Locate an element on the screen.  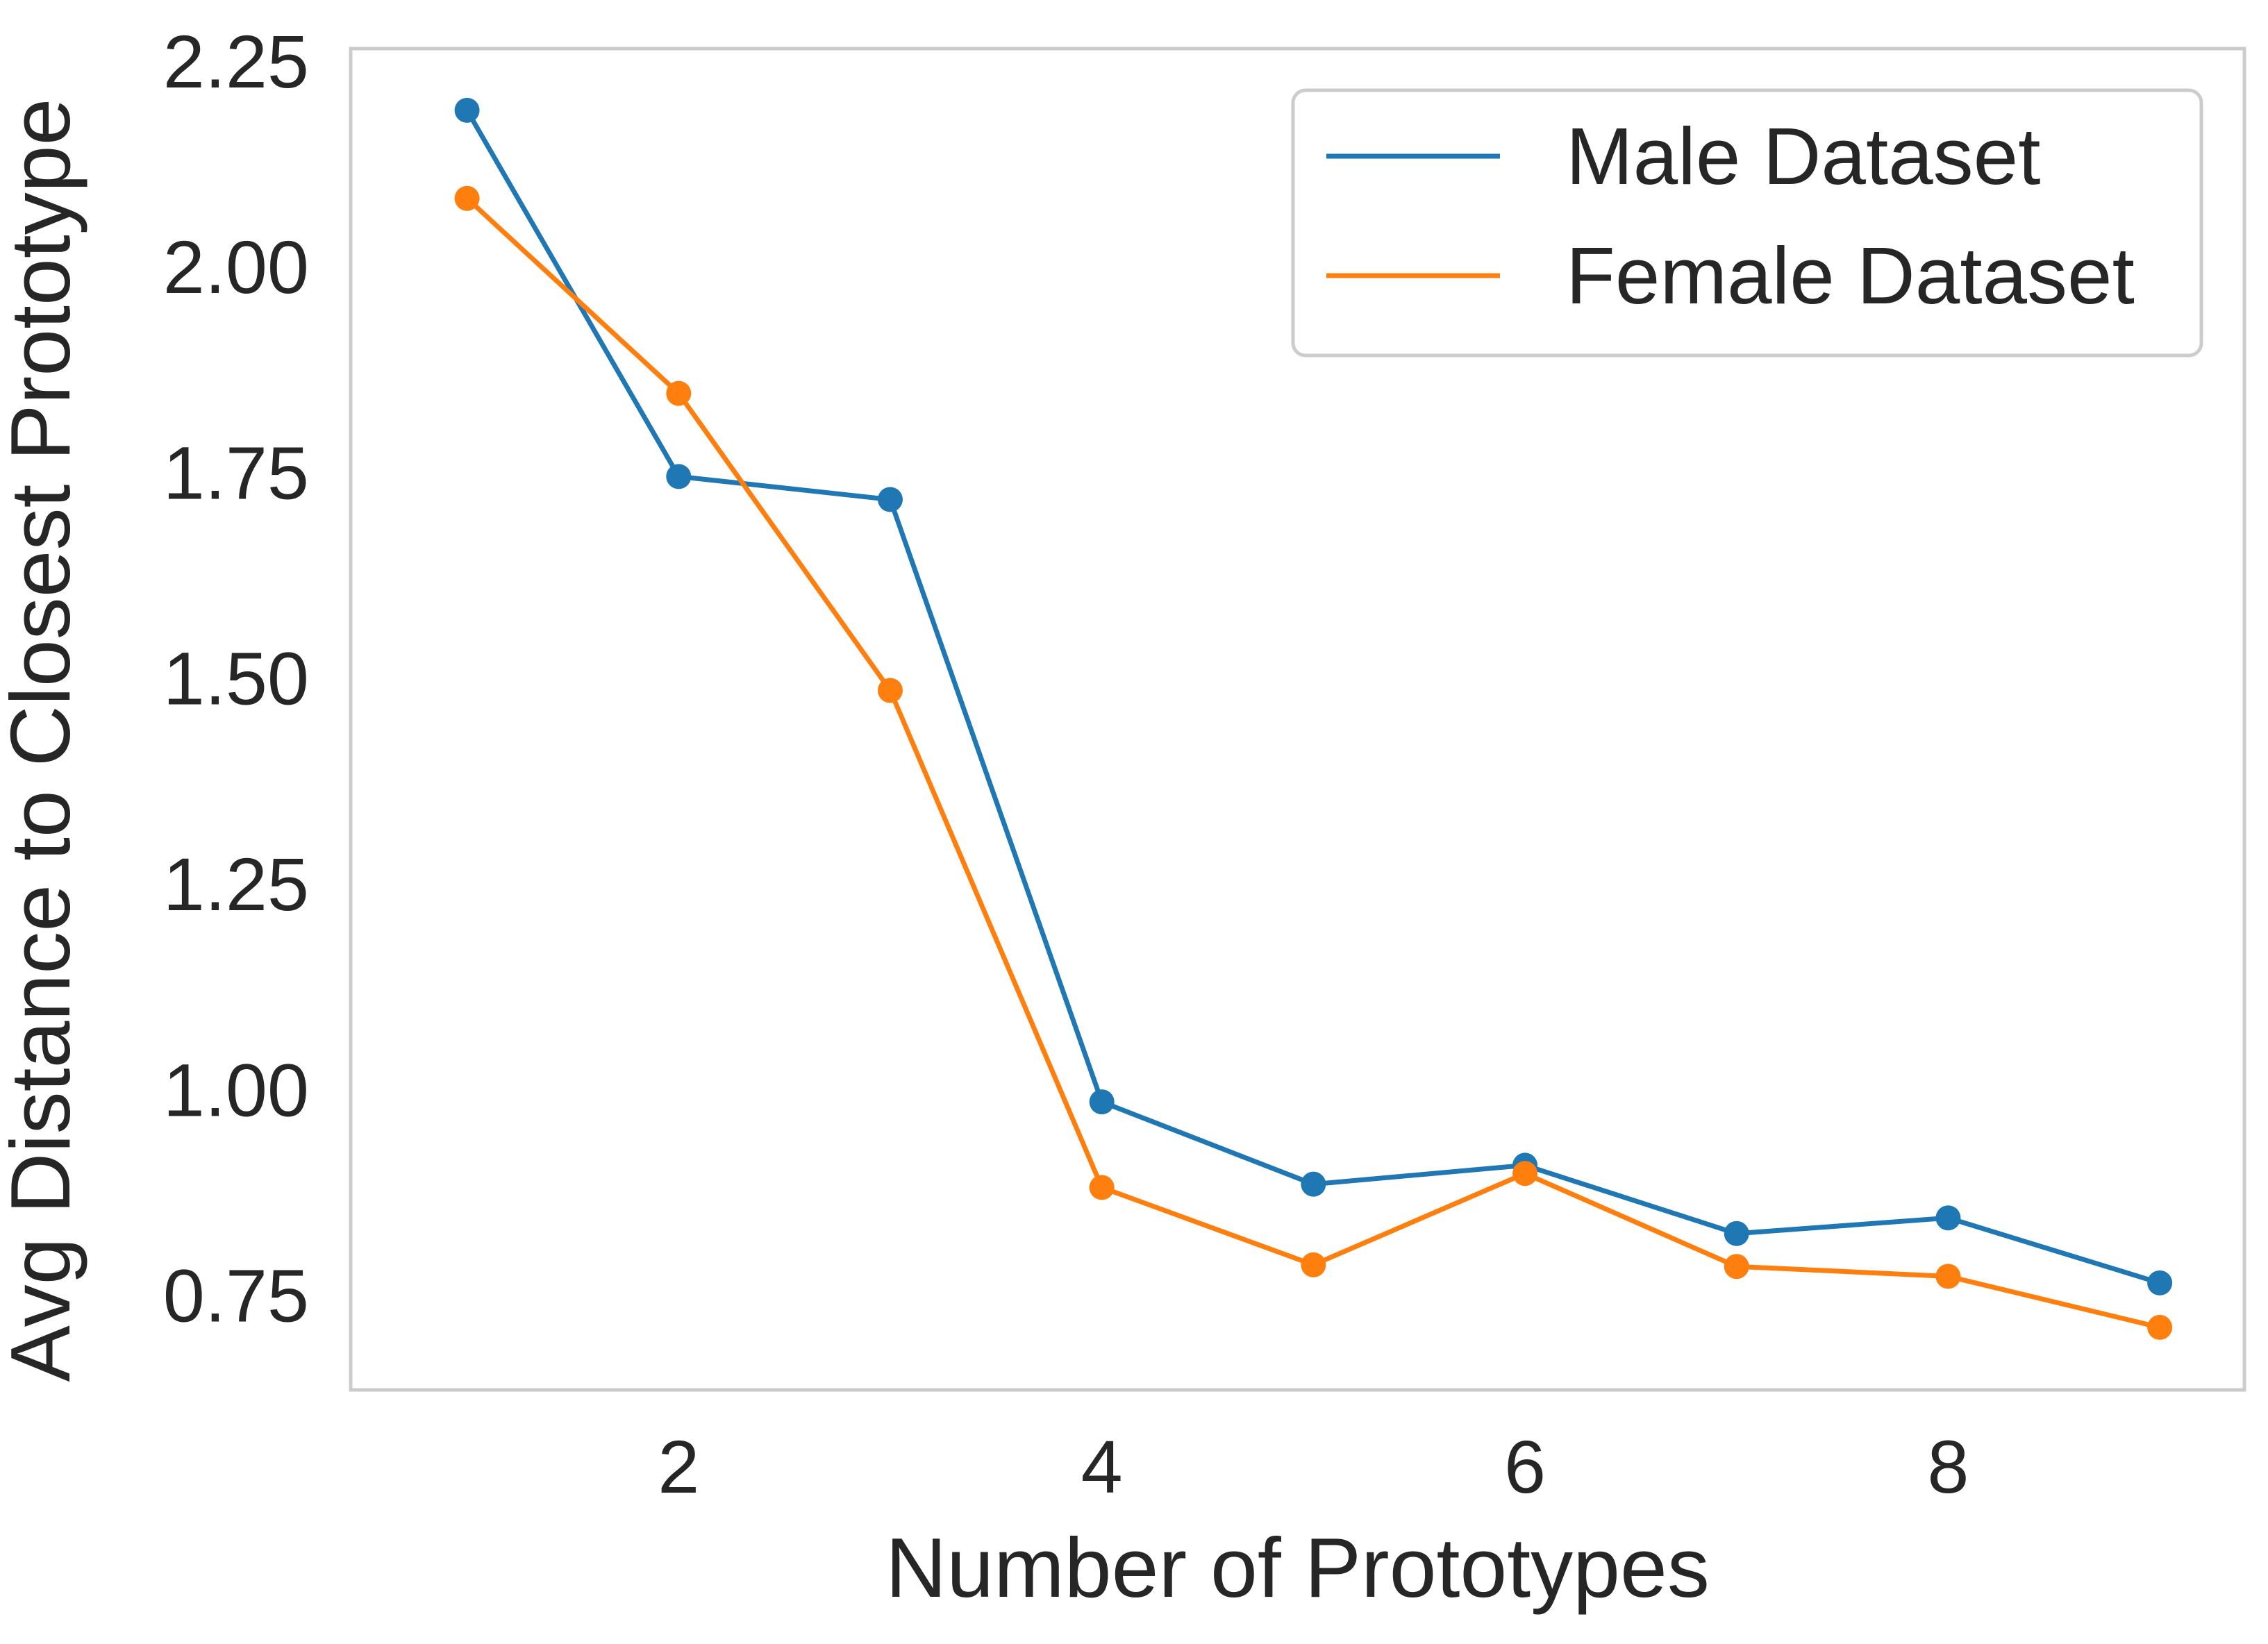
y-tick-label: 2.00 is located at coordinates (236, 267).